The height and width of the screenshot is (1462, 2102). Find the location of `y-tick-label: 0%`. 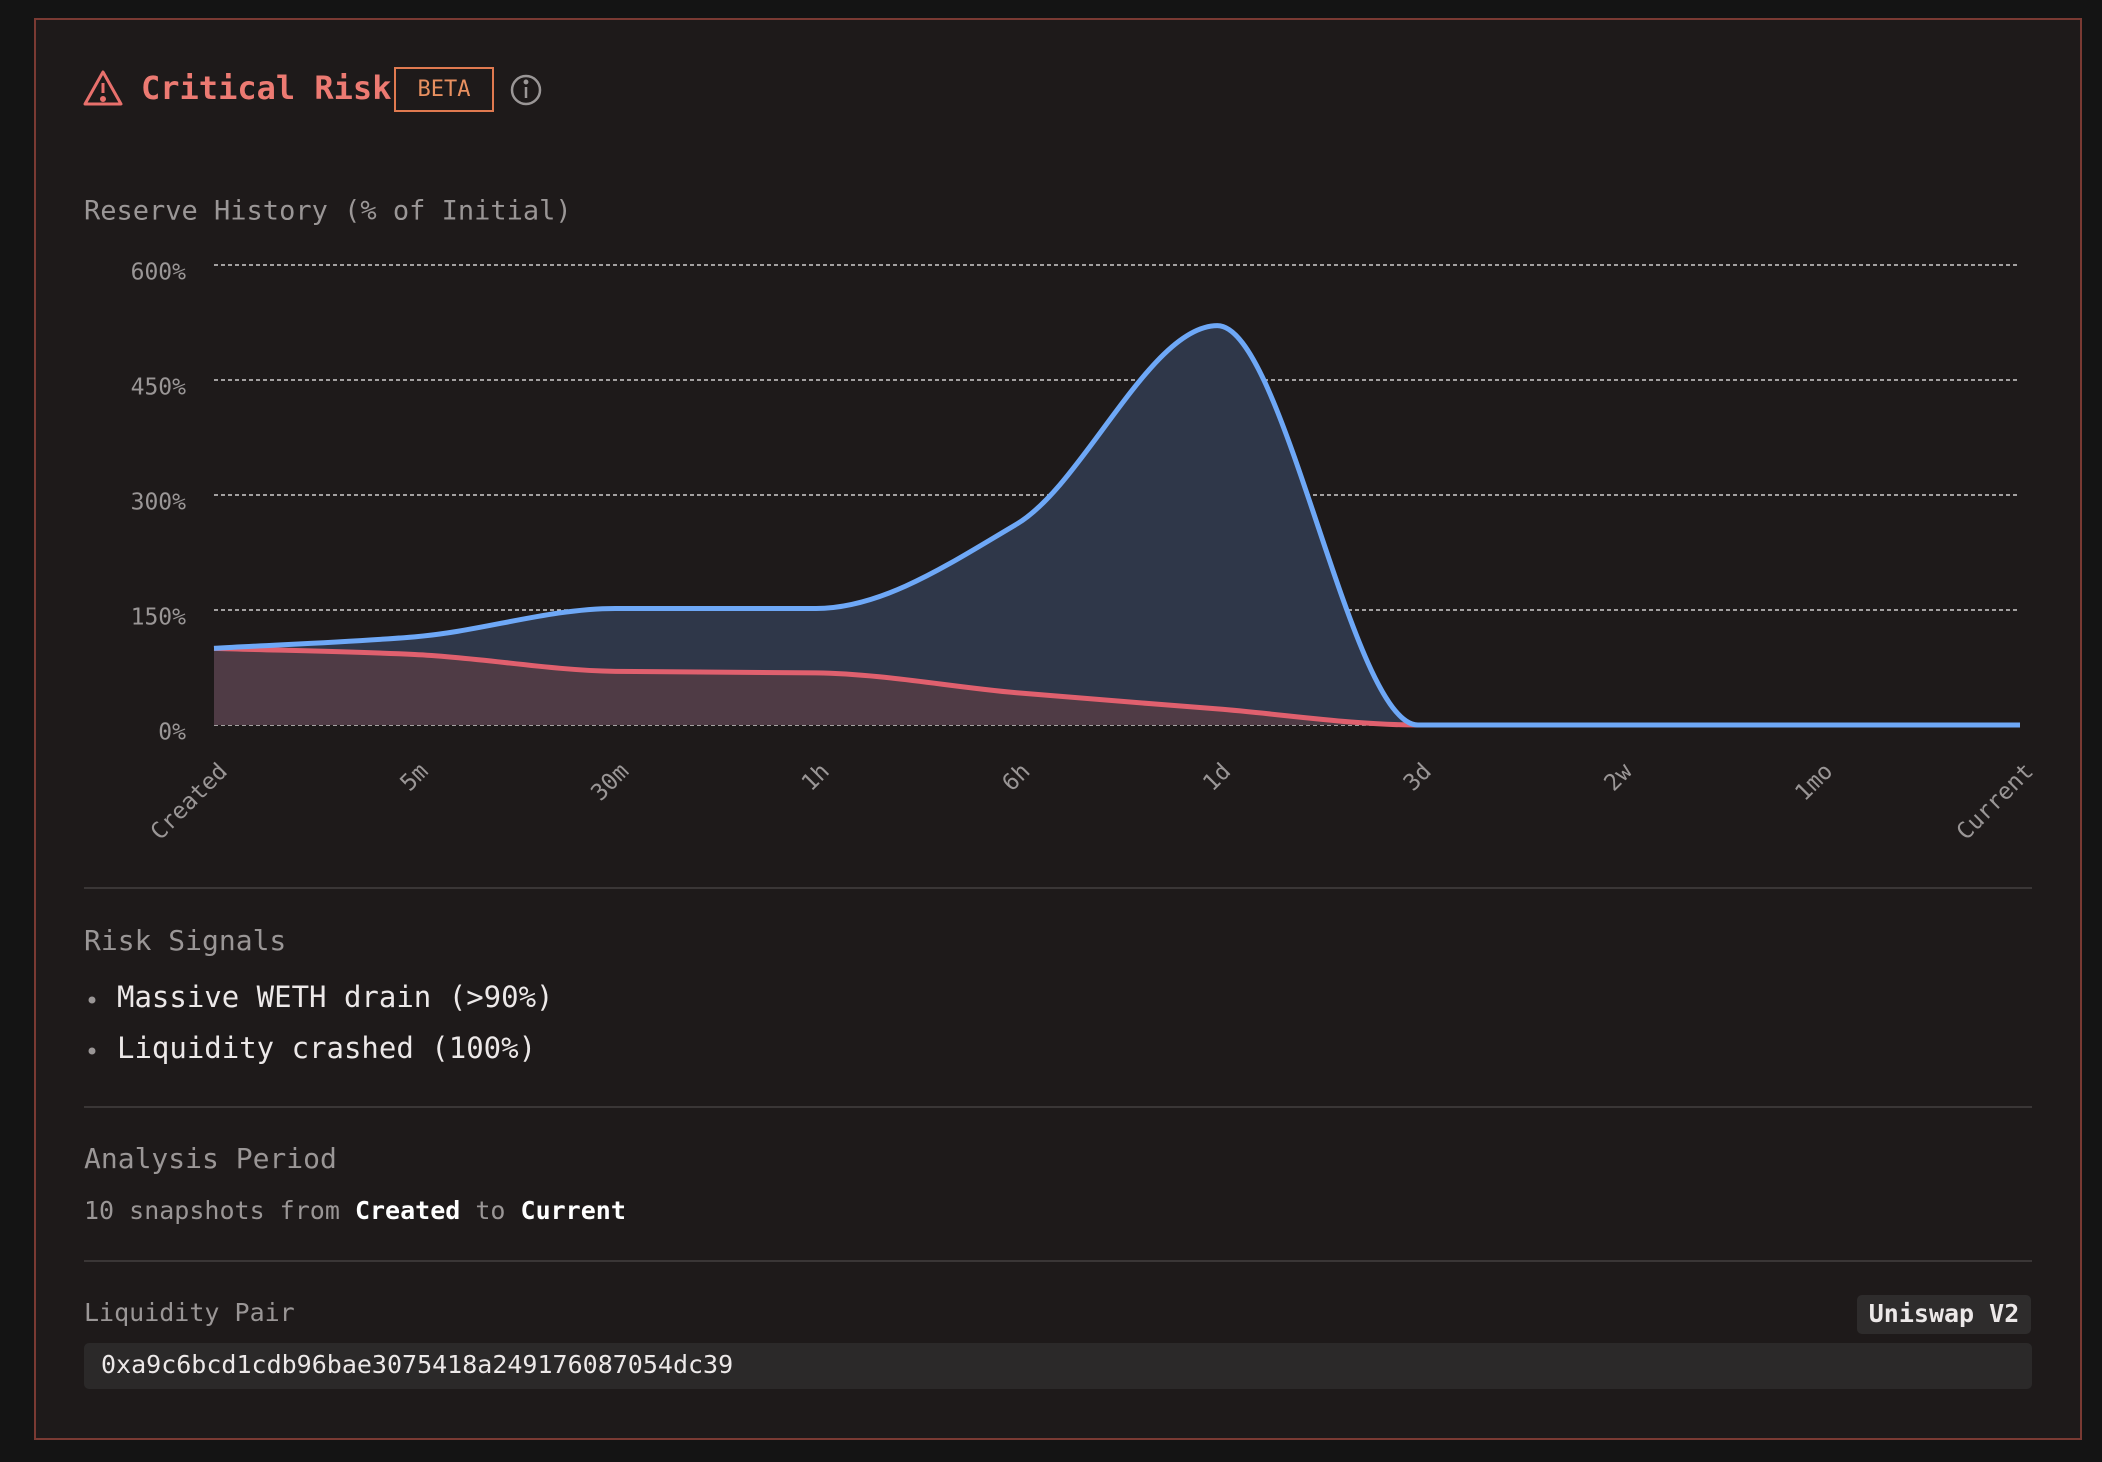

y-tick-label: 0% is located at coordinates (172, 733).